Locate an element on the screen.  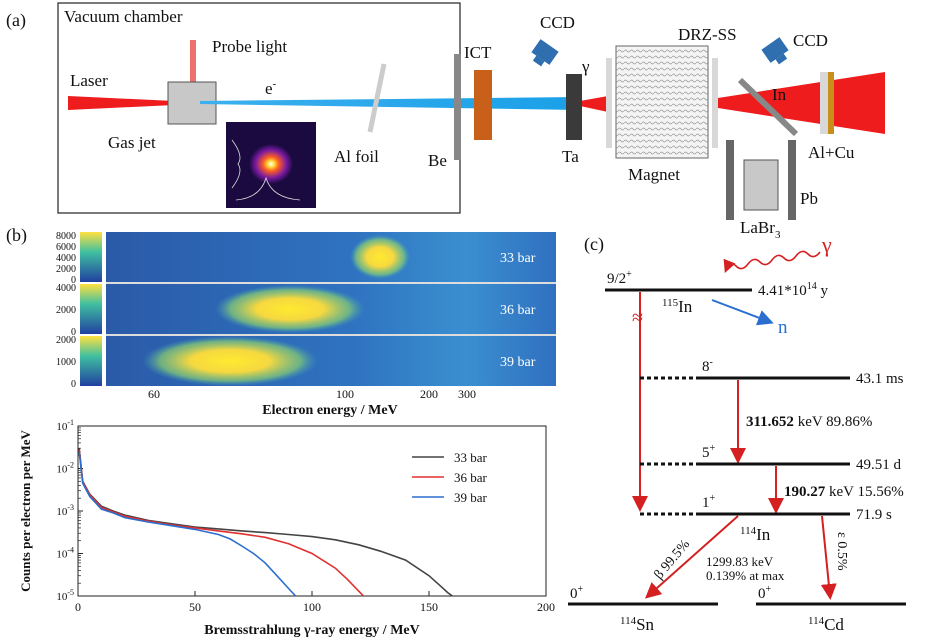
ict is located at coordinates (483, 105).